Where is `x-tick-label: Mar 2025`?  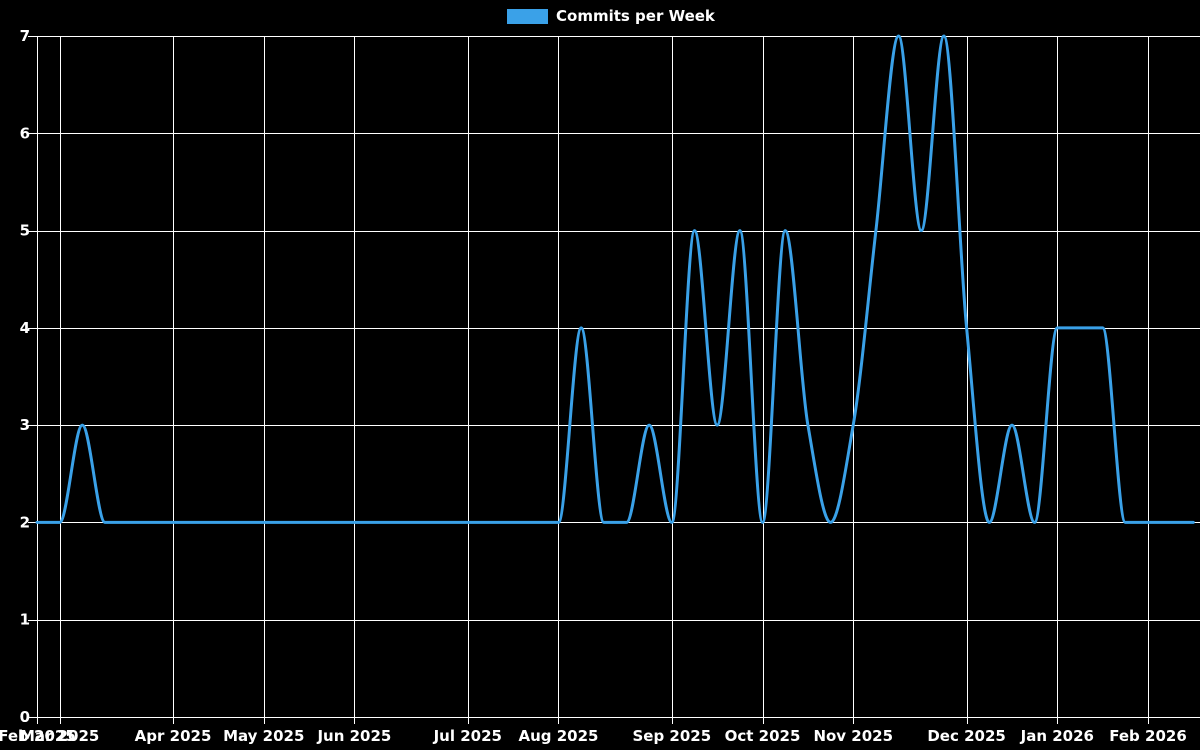 x-tick-label: Mar 2025 is located at coordinates (59, 736).